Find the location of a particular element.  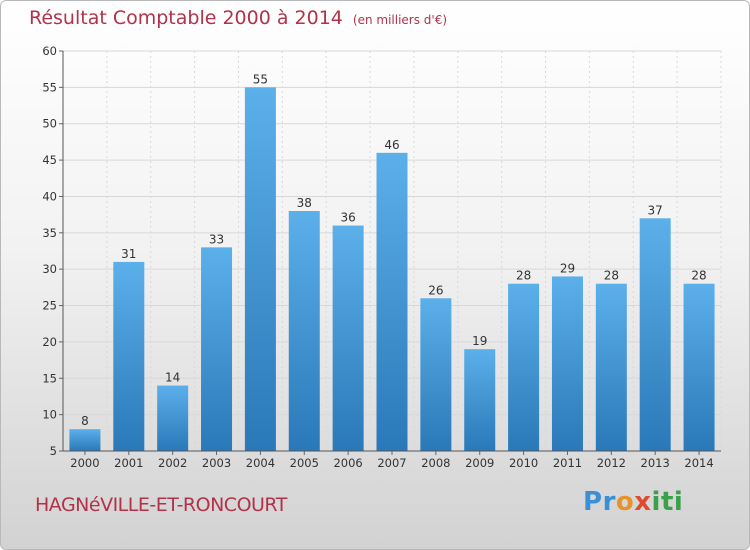

y-tick-label: 5 is located at coordinates (53, 451).